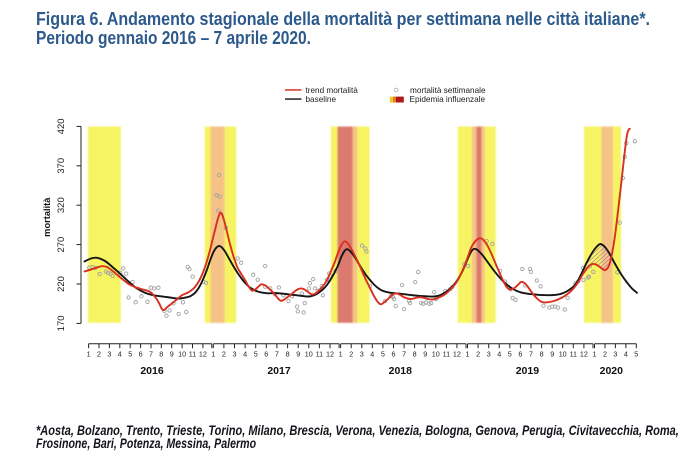 The image size is (699, 466). Describe the element at coordinates (61, 284) in the screenshot. I see `svg-text: 220` at that location.